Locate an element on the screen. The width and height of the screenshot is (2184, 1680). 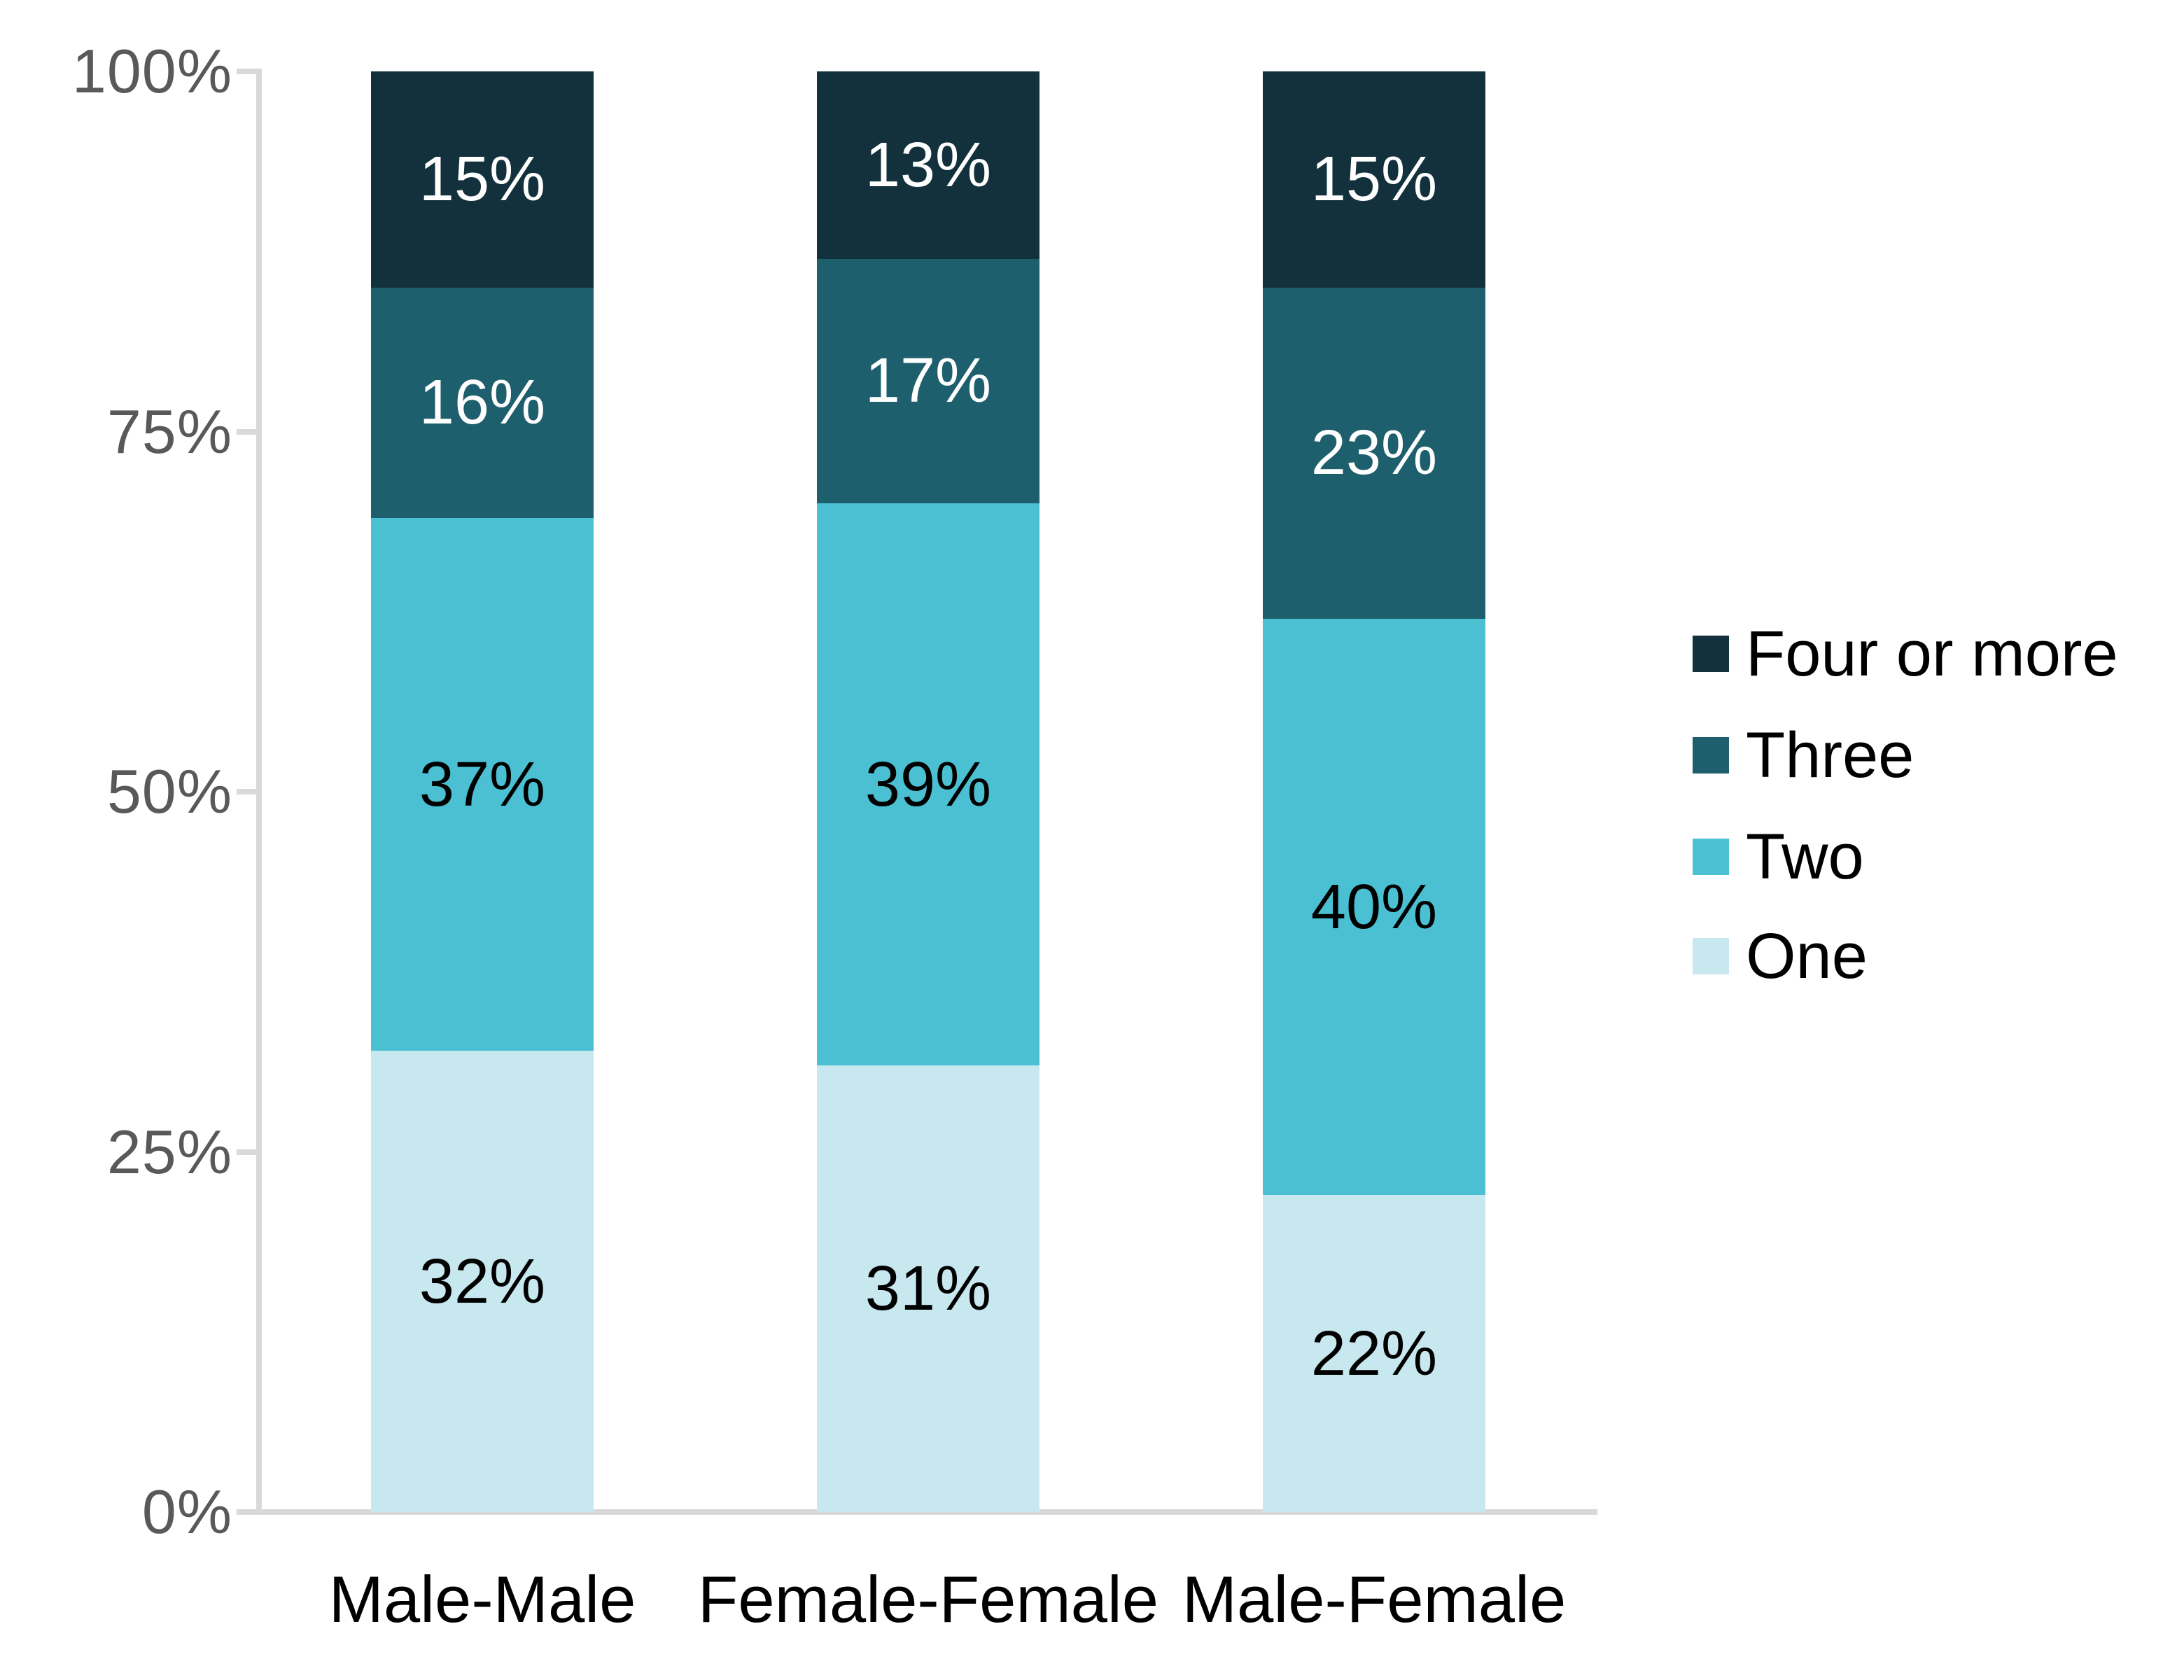
bar-female-female: 31% 39% 17% 13% is located at coordinates (928, 791).